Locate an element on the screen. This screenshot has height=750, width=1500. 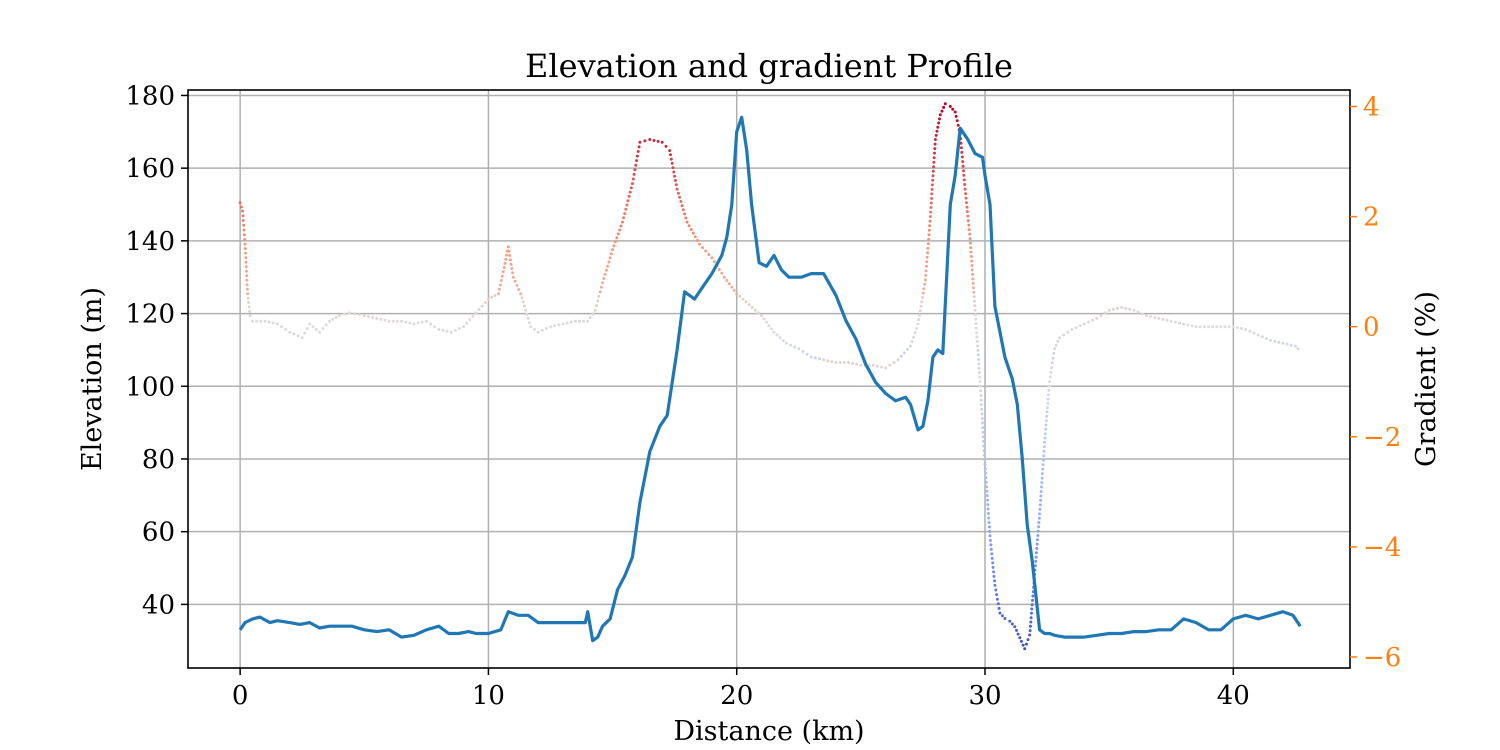
y-tick-label: 40 is located at coordinates (158, 605).